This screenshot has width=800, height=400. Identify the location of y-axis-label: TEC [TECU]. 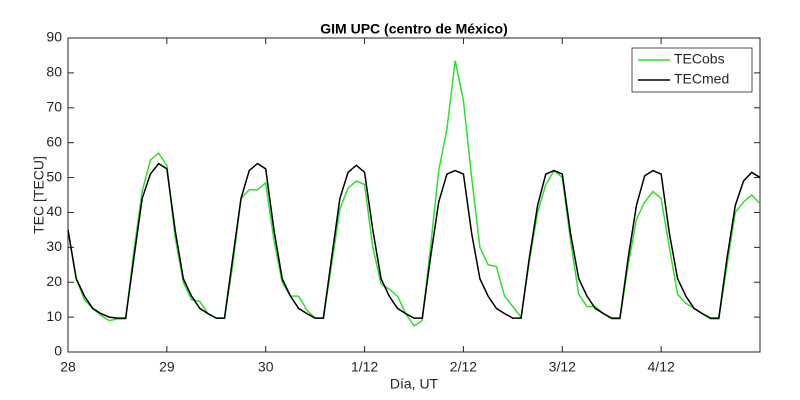
(39, 195).